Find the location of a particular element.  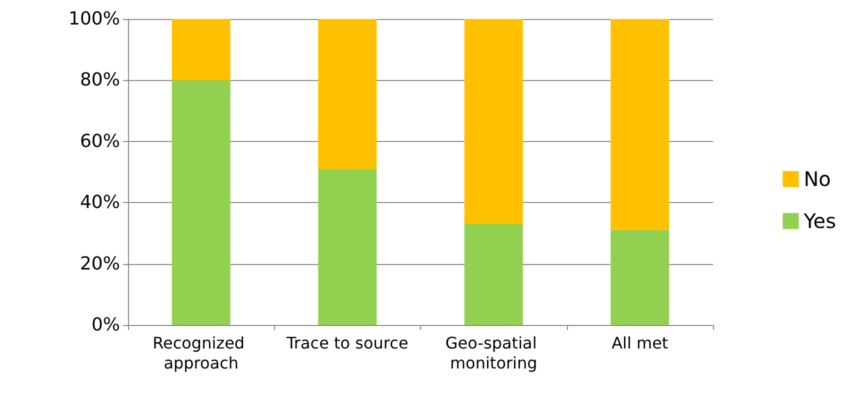

y-tick-label: 100% is located at coordinates (94, 19).